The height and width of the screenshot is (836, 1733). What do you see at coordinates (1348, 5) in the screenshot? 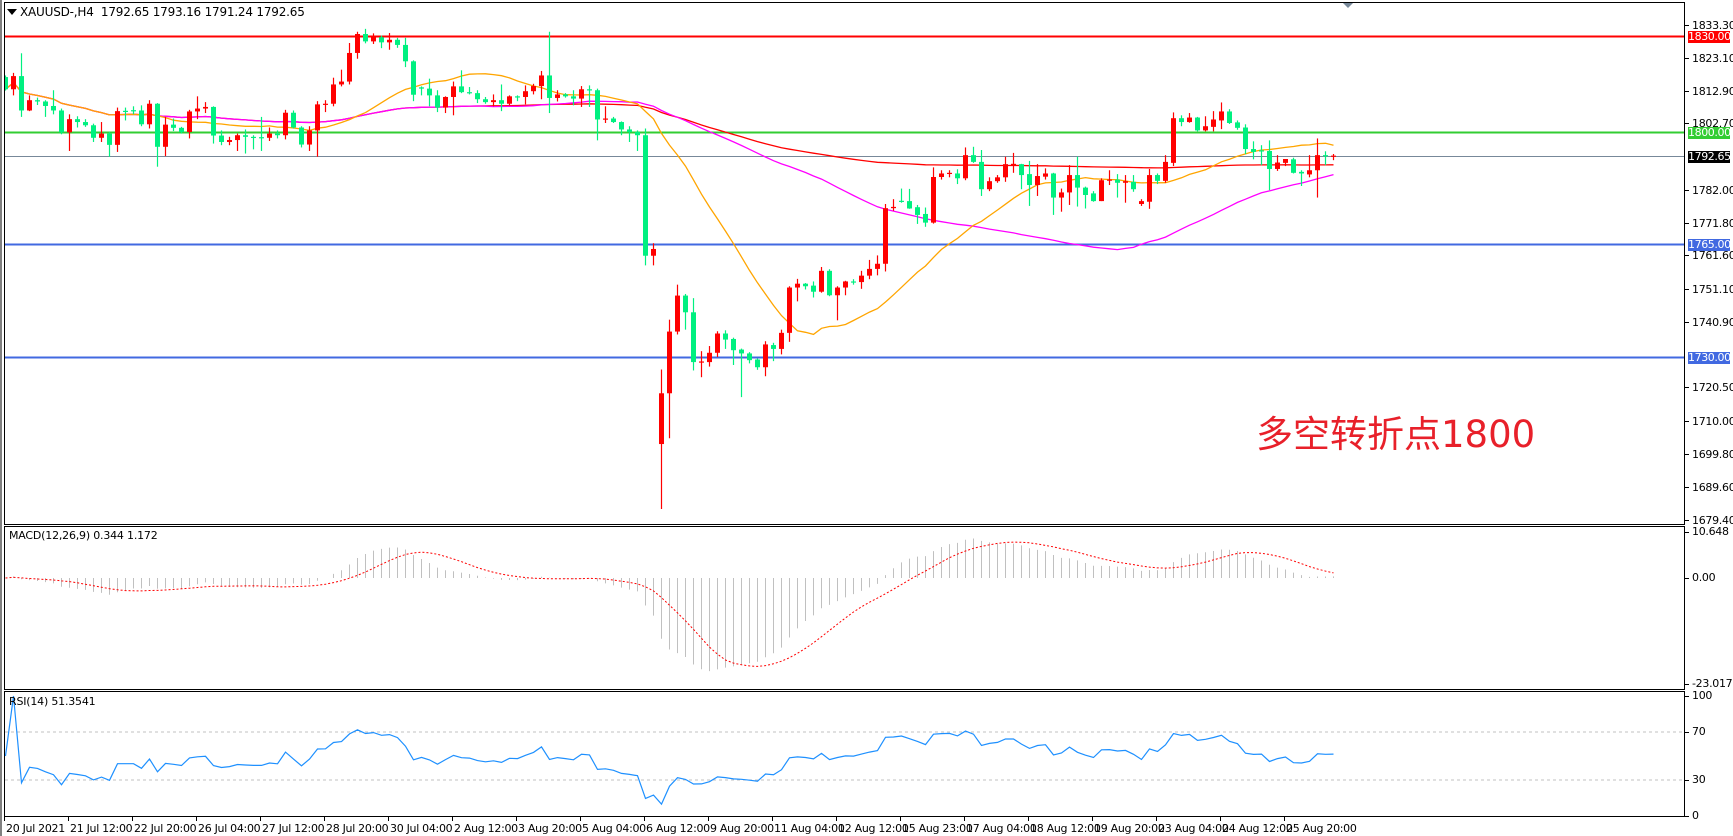
I see `chart-shift-marker-icon` at bounding box center [1348, 5].